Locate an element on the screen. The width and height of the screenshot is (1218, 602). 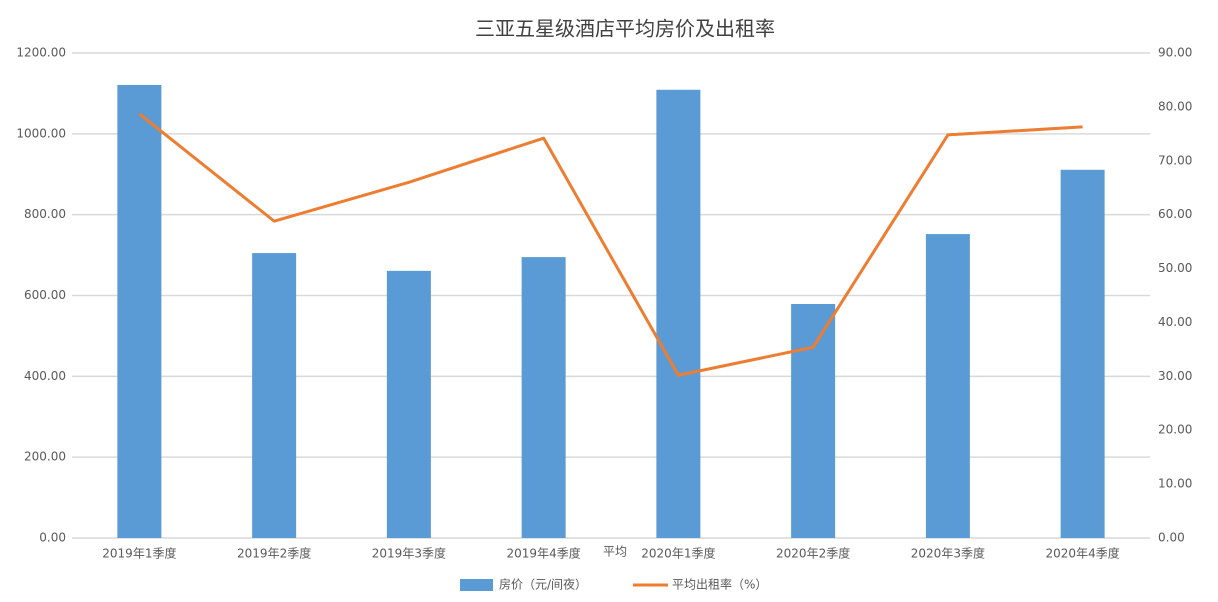
y2-tick-label: 40.00 is located at coordinates (1175, 322).